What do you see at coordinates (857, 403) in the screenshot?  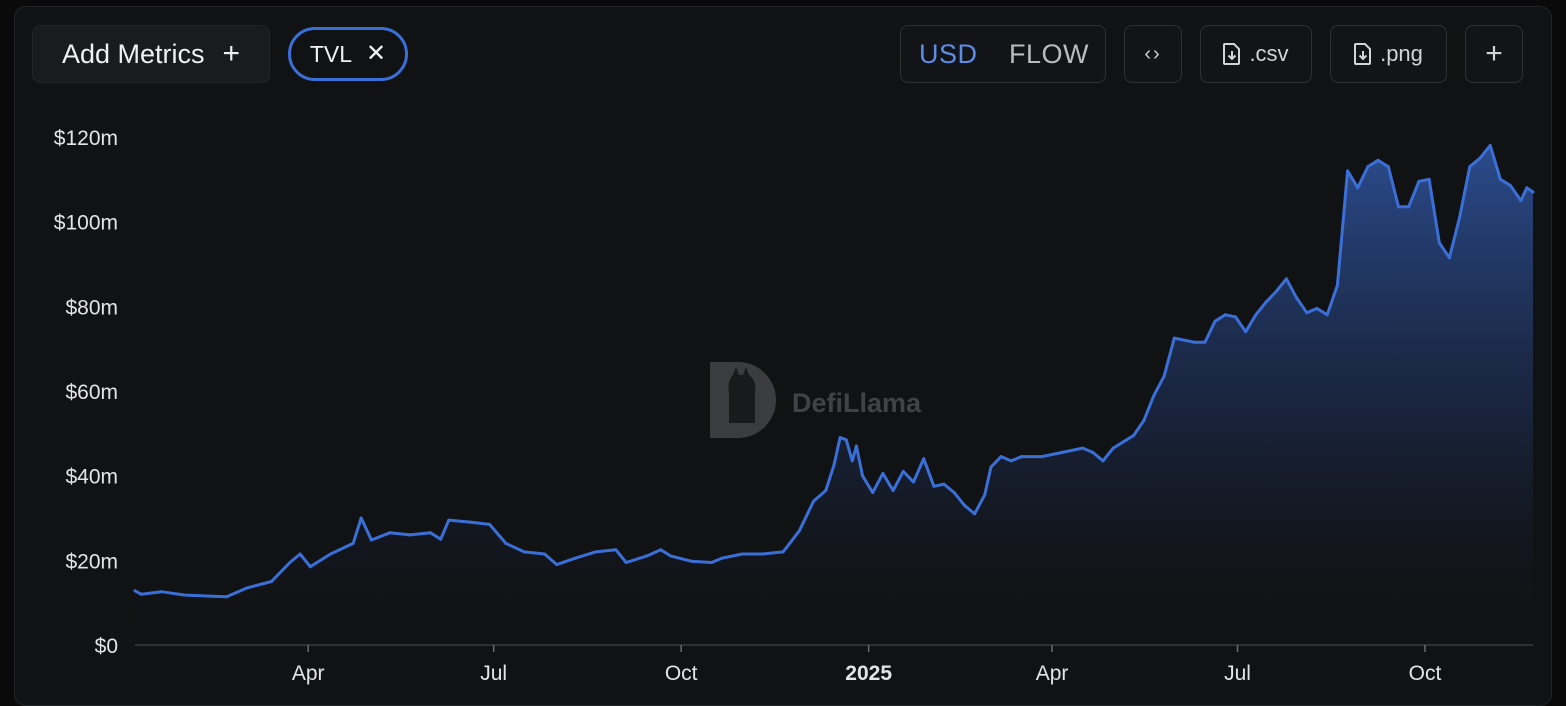 I see `watermark-text: DefiLlama` at bounding box center [857, 403].